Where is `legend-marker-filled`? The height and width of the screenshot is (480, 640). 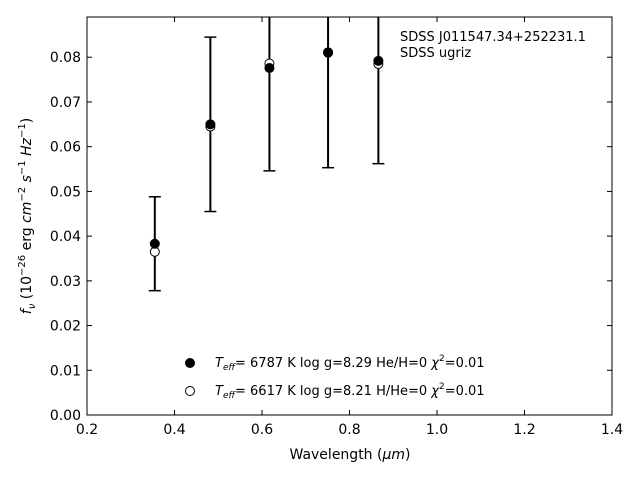 legend-marker-filled is located at coordinates (190, 363).